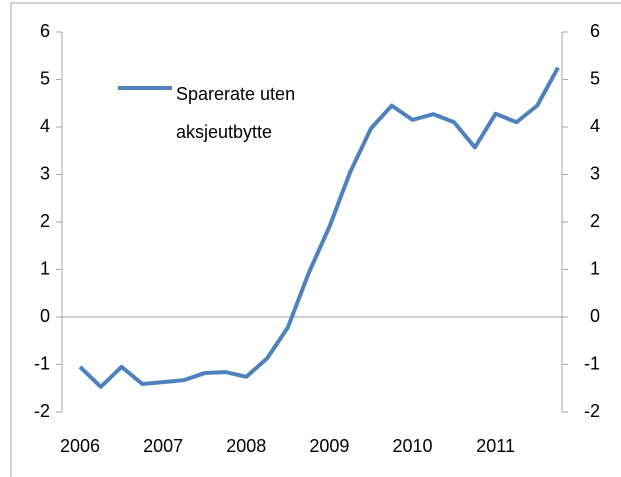  Describe the element at coordinates (595, 31) in the screenshot. I see `y2-tick-label: 6` at that location.